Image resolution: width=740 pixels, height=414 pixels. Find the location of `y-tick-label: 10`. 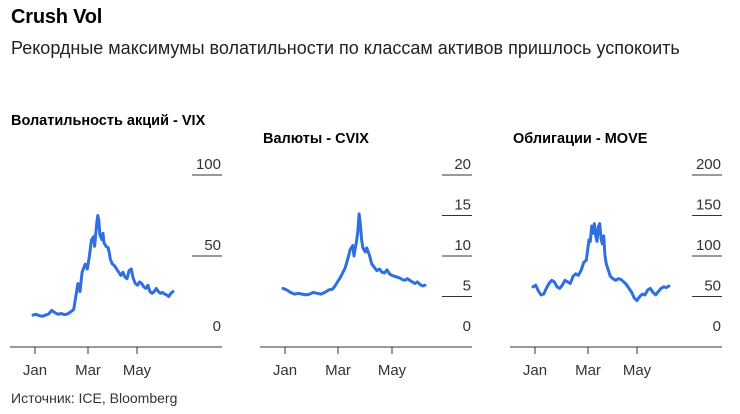

y-tick-label: 10 is located at coordinates (462, 245).